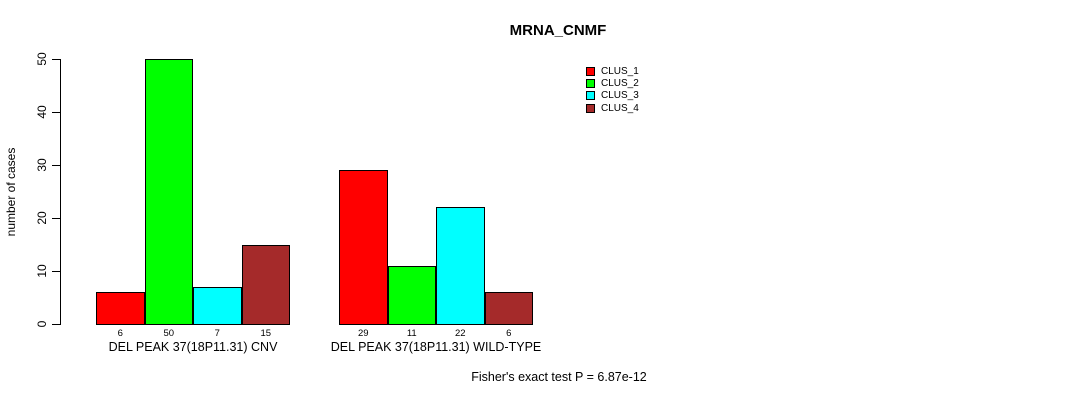 Image resolution: width=1090 pixels, height=400 pixels. I want to click on legend-label: CLUS_2, so click(620, 83).